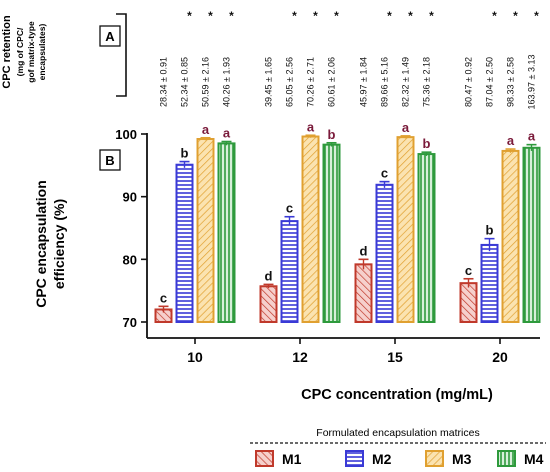 The image size is (550, 472). I want to click on legend-label-m3: M3, so click(462, 459).